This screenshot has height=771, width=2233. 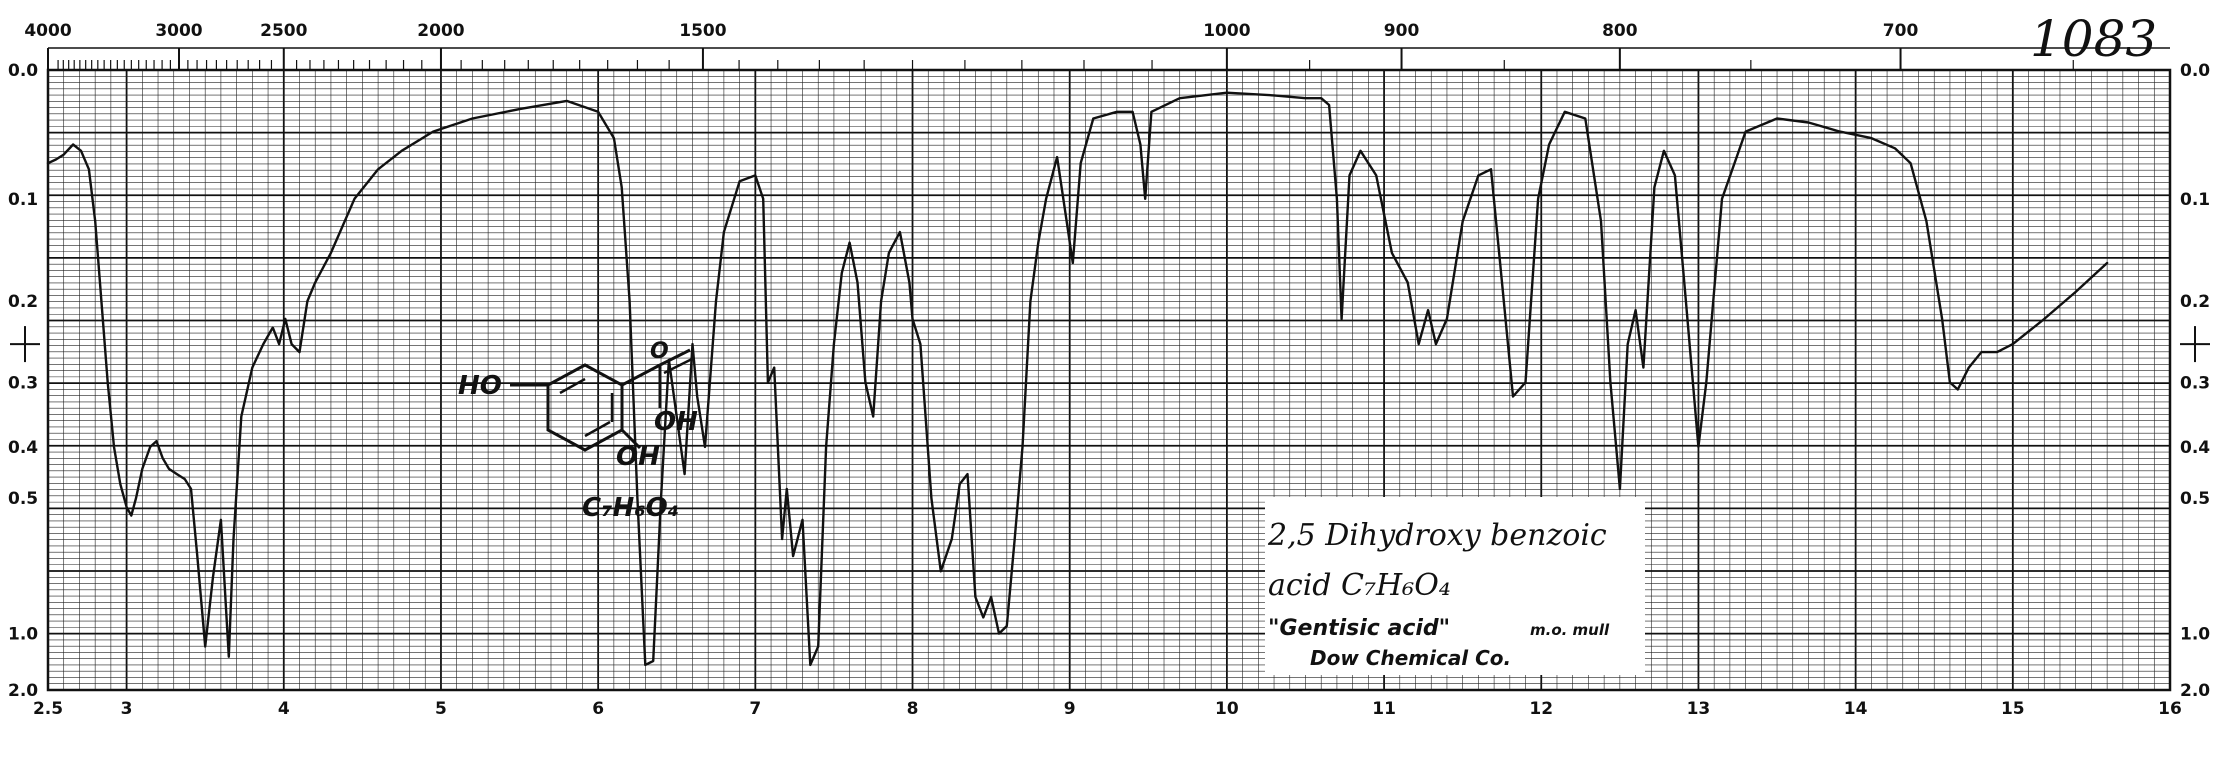 What do you see at coordinates (598, 709) in the screenshot?
I see `bottom-axis-tick-label: 6` at bounding box center [598, 709].